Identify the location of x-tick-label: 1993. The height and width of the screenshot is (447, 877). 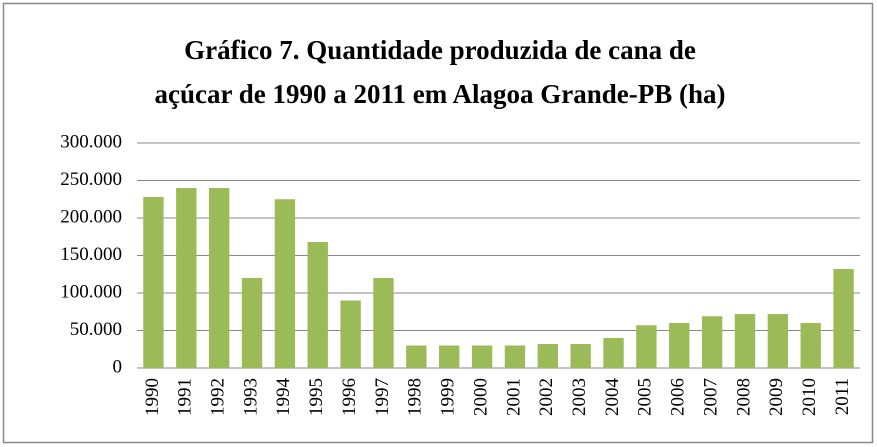
(250, 397).